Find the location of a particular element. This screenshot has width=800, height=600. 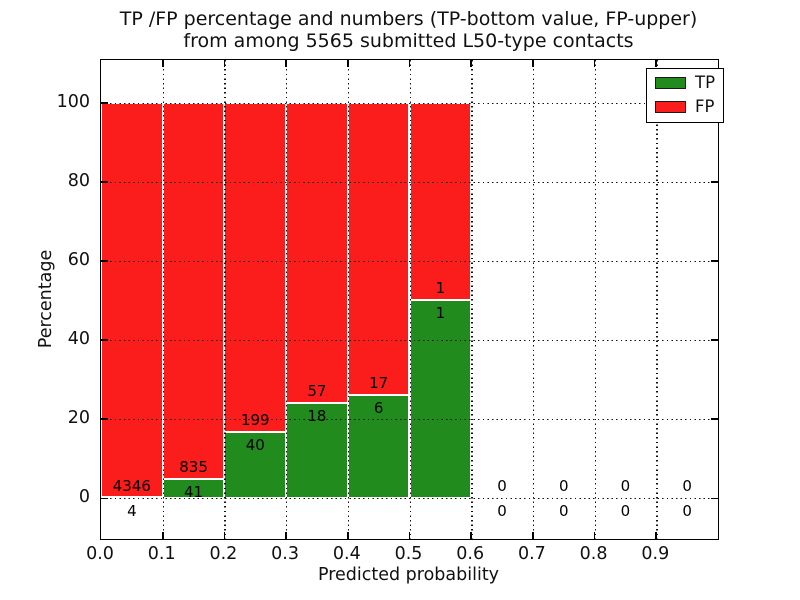

y-tick-label: 100 is located at coordinates (73, 101).